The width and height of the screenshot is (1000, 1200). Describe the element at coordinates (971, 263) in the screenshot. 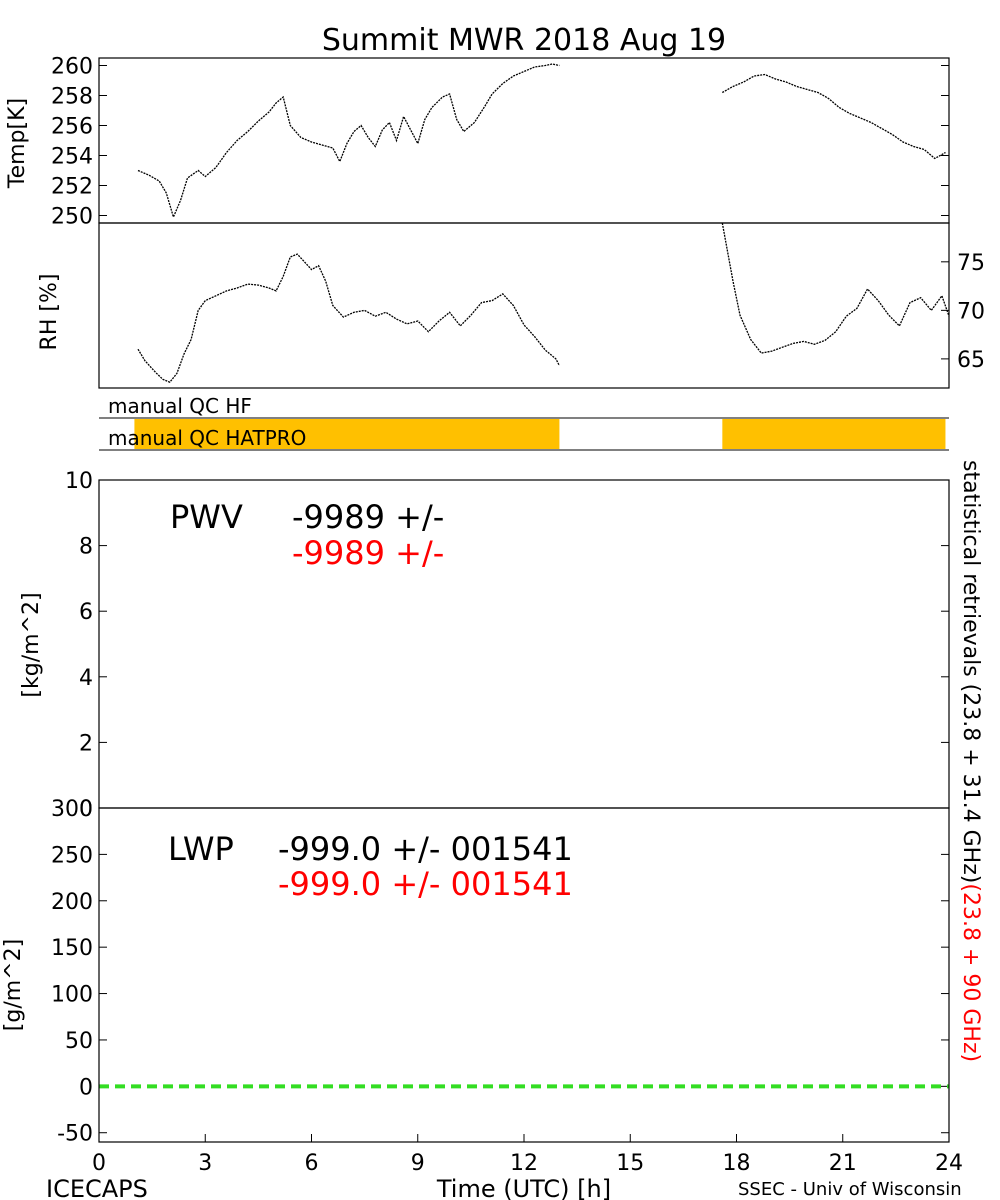

I see `rh-ytick-label: 75` at that location.